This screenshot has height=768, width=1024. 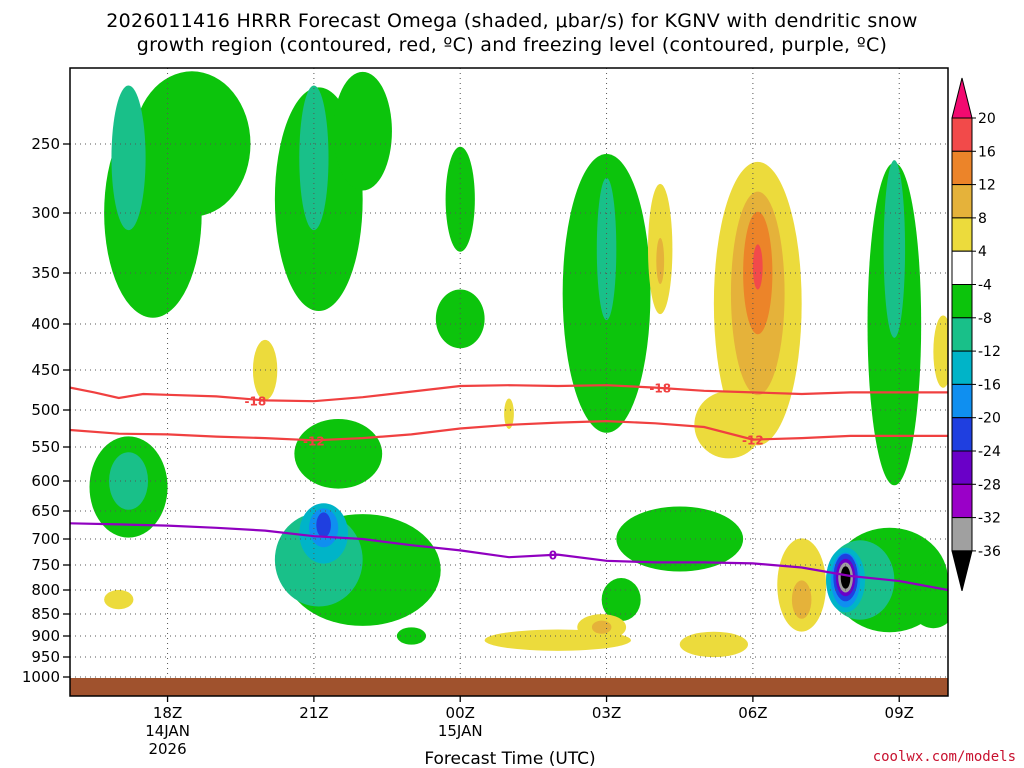 What do you see at coordinates (985, 286) in the screenshot?
I see `colorbar-label-5: -4` at bounding box center [985, 286].